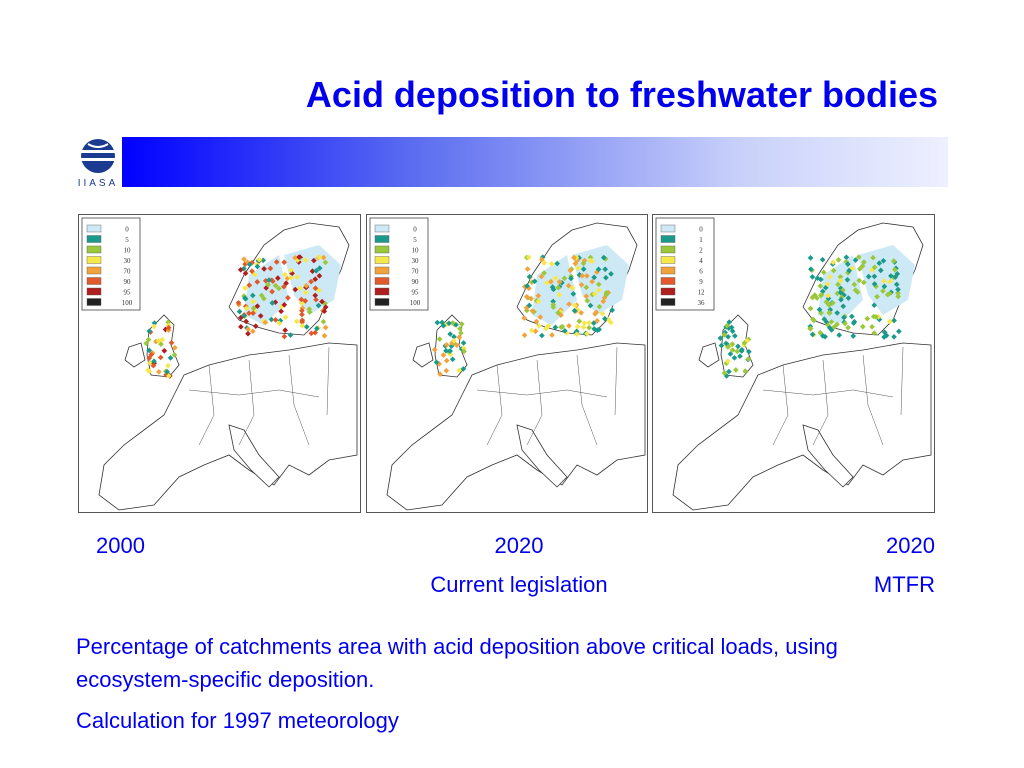 Image resolution: width=1024 pixels, height=768 pixels. I want to click on slide-title: Acid deposition to freshwater bodies, so click(621, 94).